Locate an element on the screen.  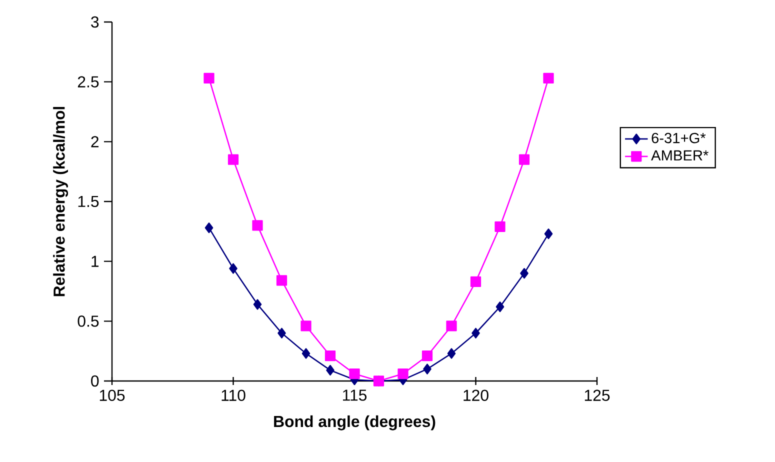
x-tick-label: 125 is located at coordinates (597, 395).